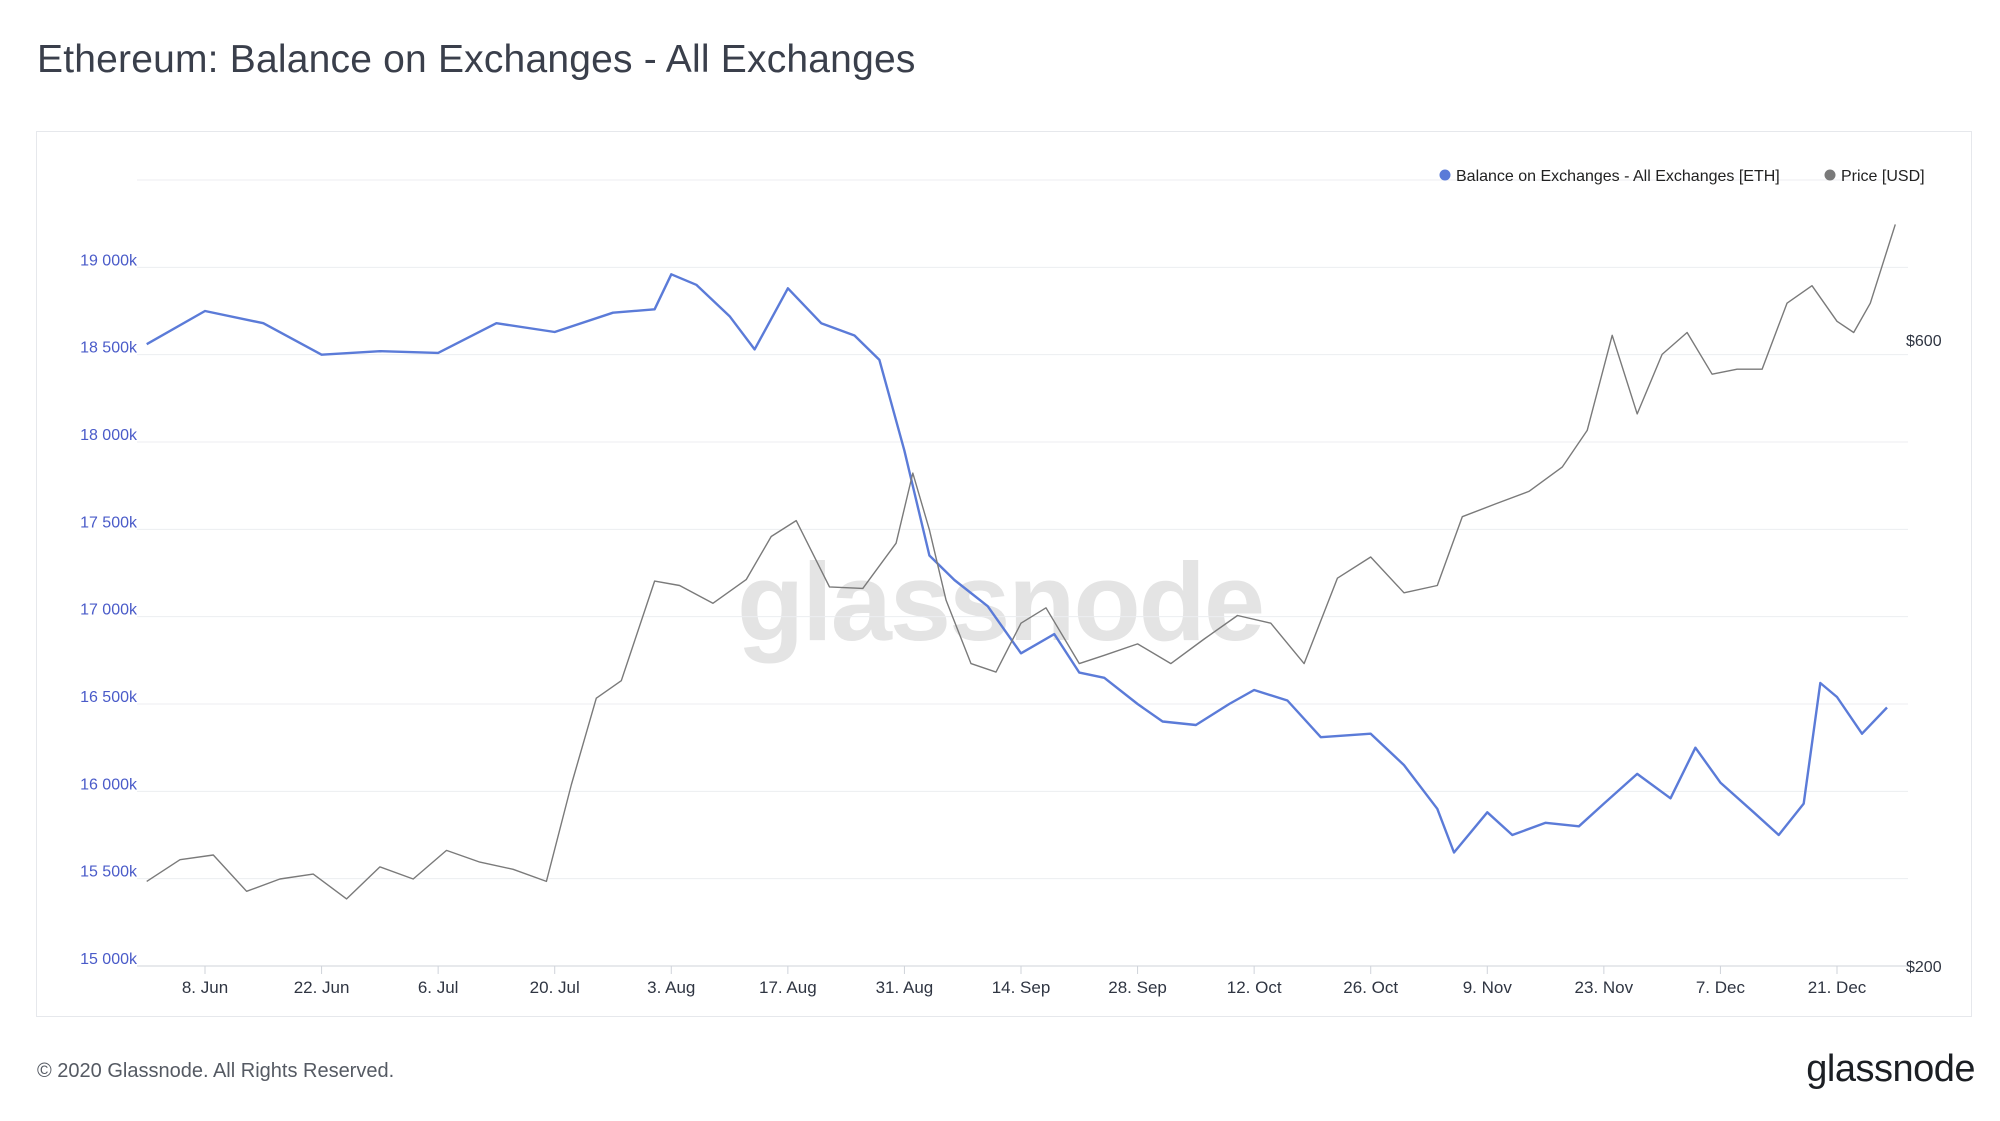 This screenshot has width=2000, height=1121. What do you see at coordinates (109, 872) in the screenshot?
I see `left-tick-label: 15 500k` at bounding box center [109, 872].